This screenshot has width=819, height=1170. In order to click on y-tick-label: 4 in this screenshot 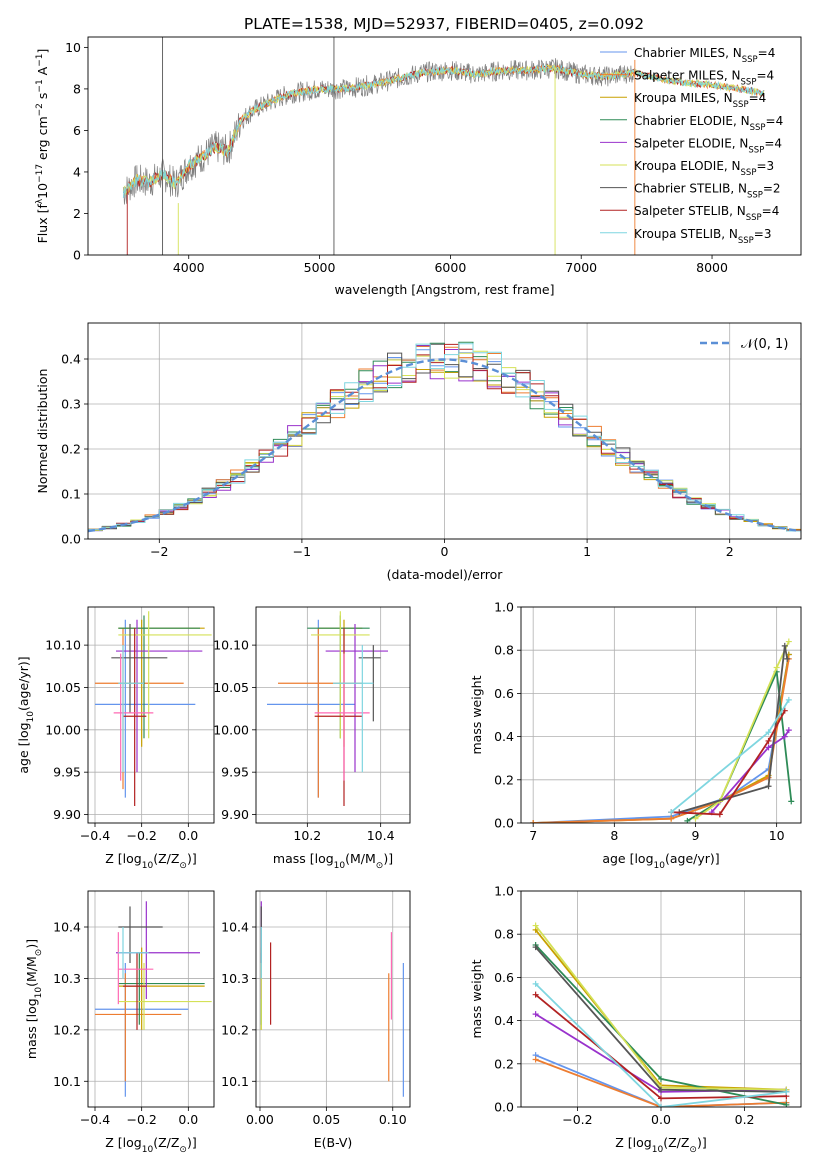, I will do `click(77, 171)`.